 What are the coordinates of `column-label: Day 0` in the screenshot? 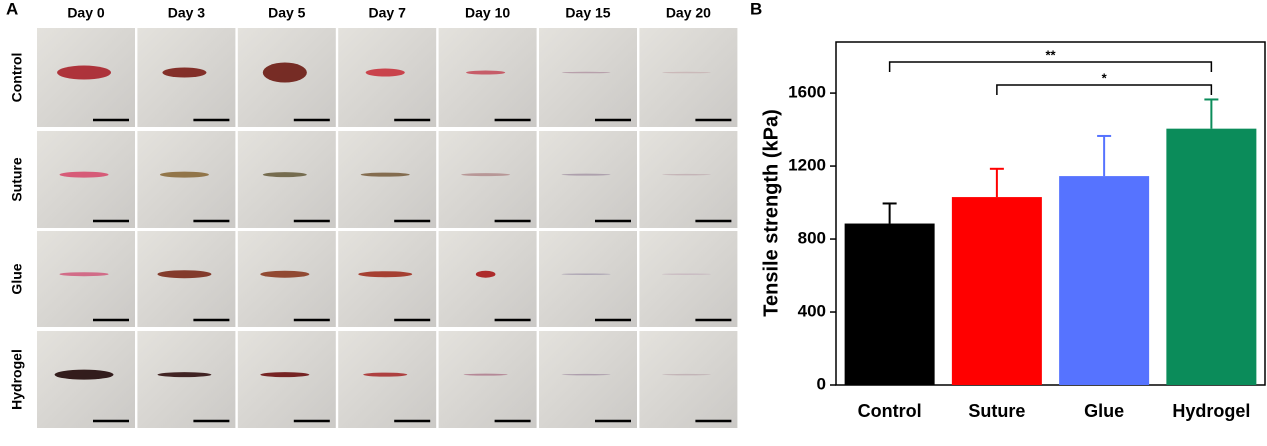 It's located at (86, 13).